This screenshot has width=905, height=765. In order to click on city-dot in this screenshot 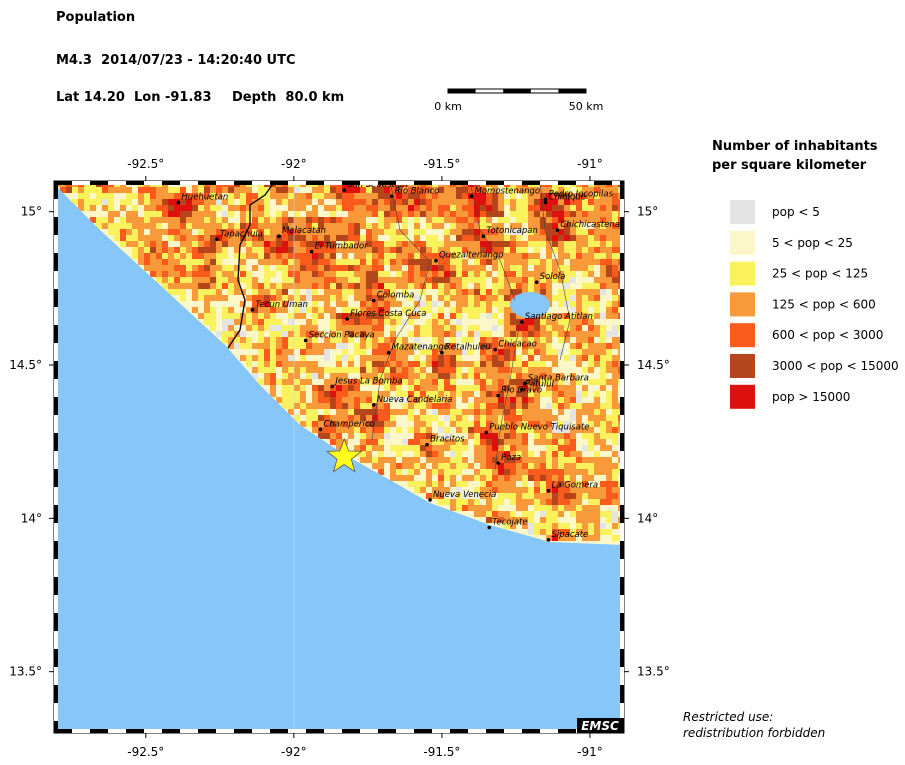, I will do `click(347, 319)`.